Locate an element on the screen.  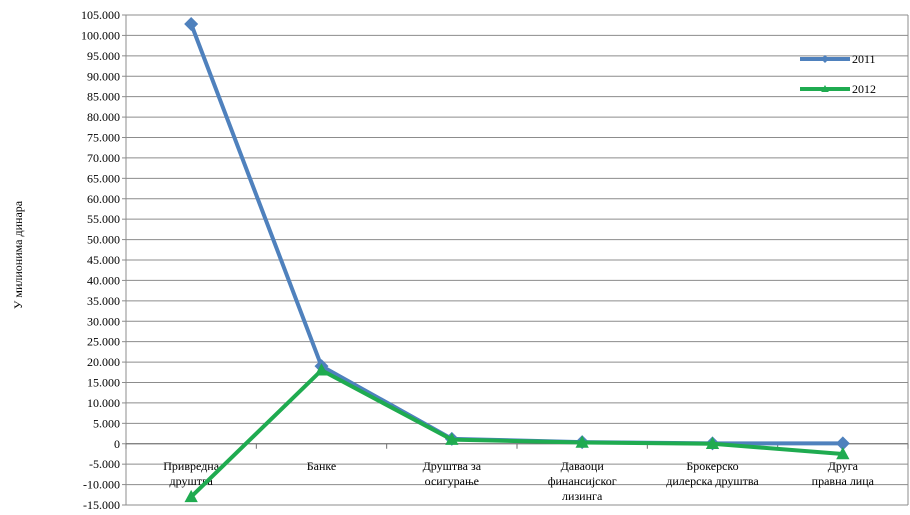
y-tick-label: 85.000 is located at coordinates (103, 97).